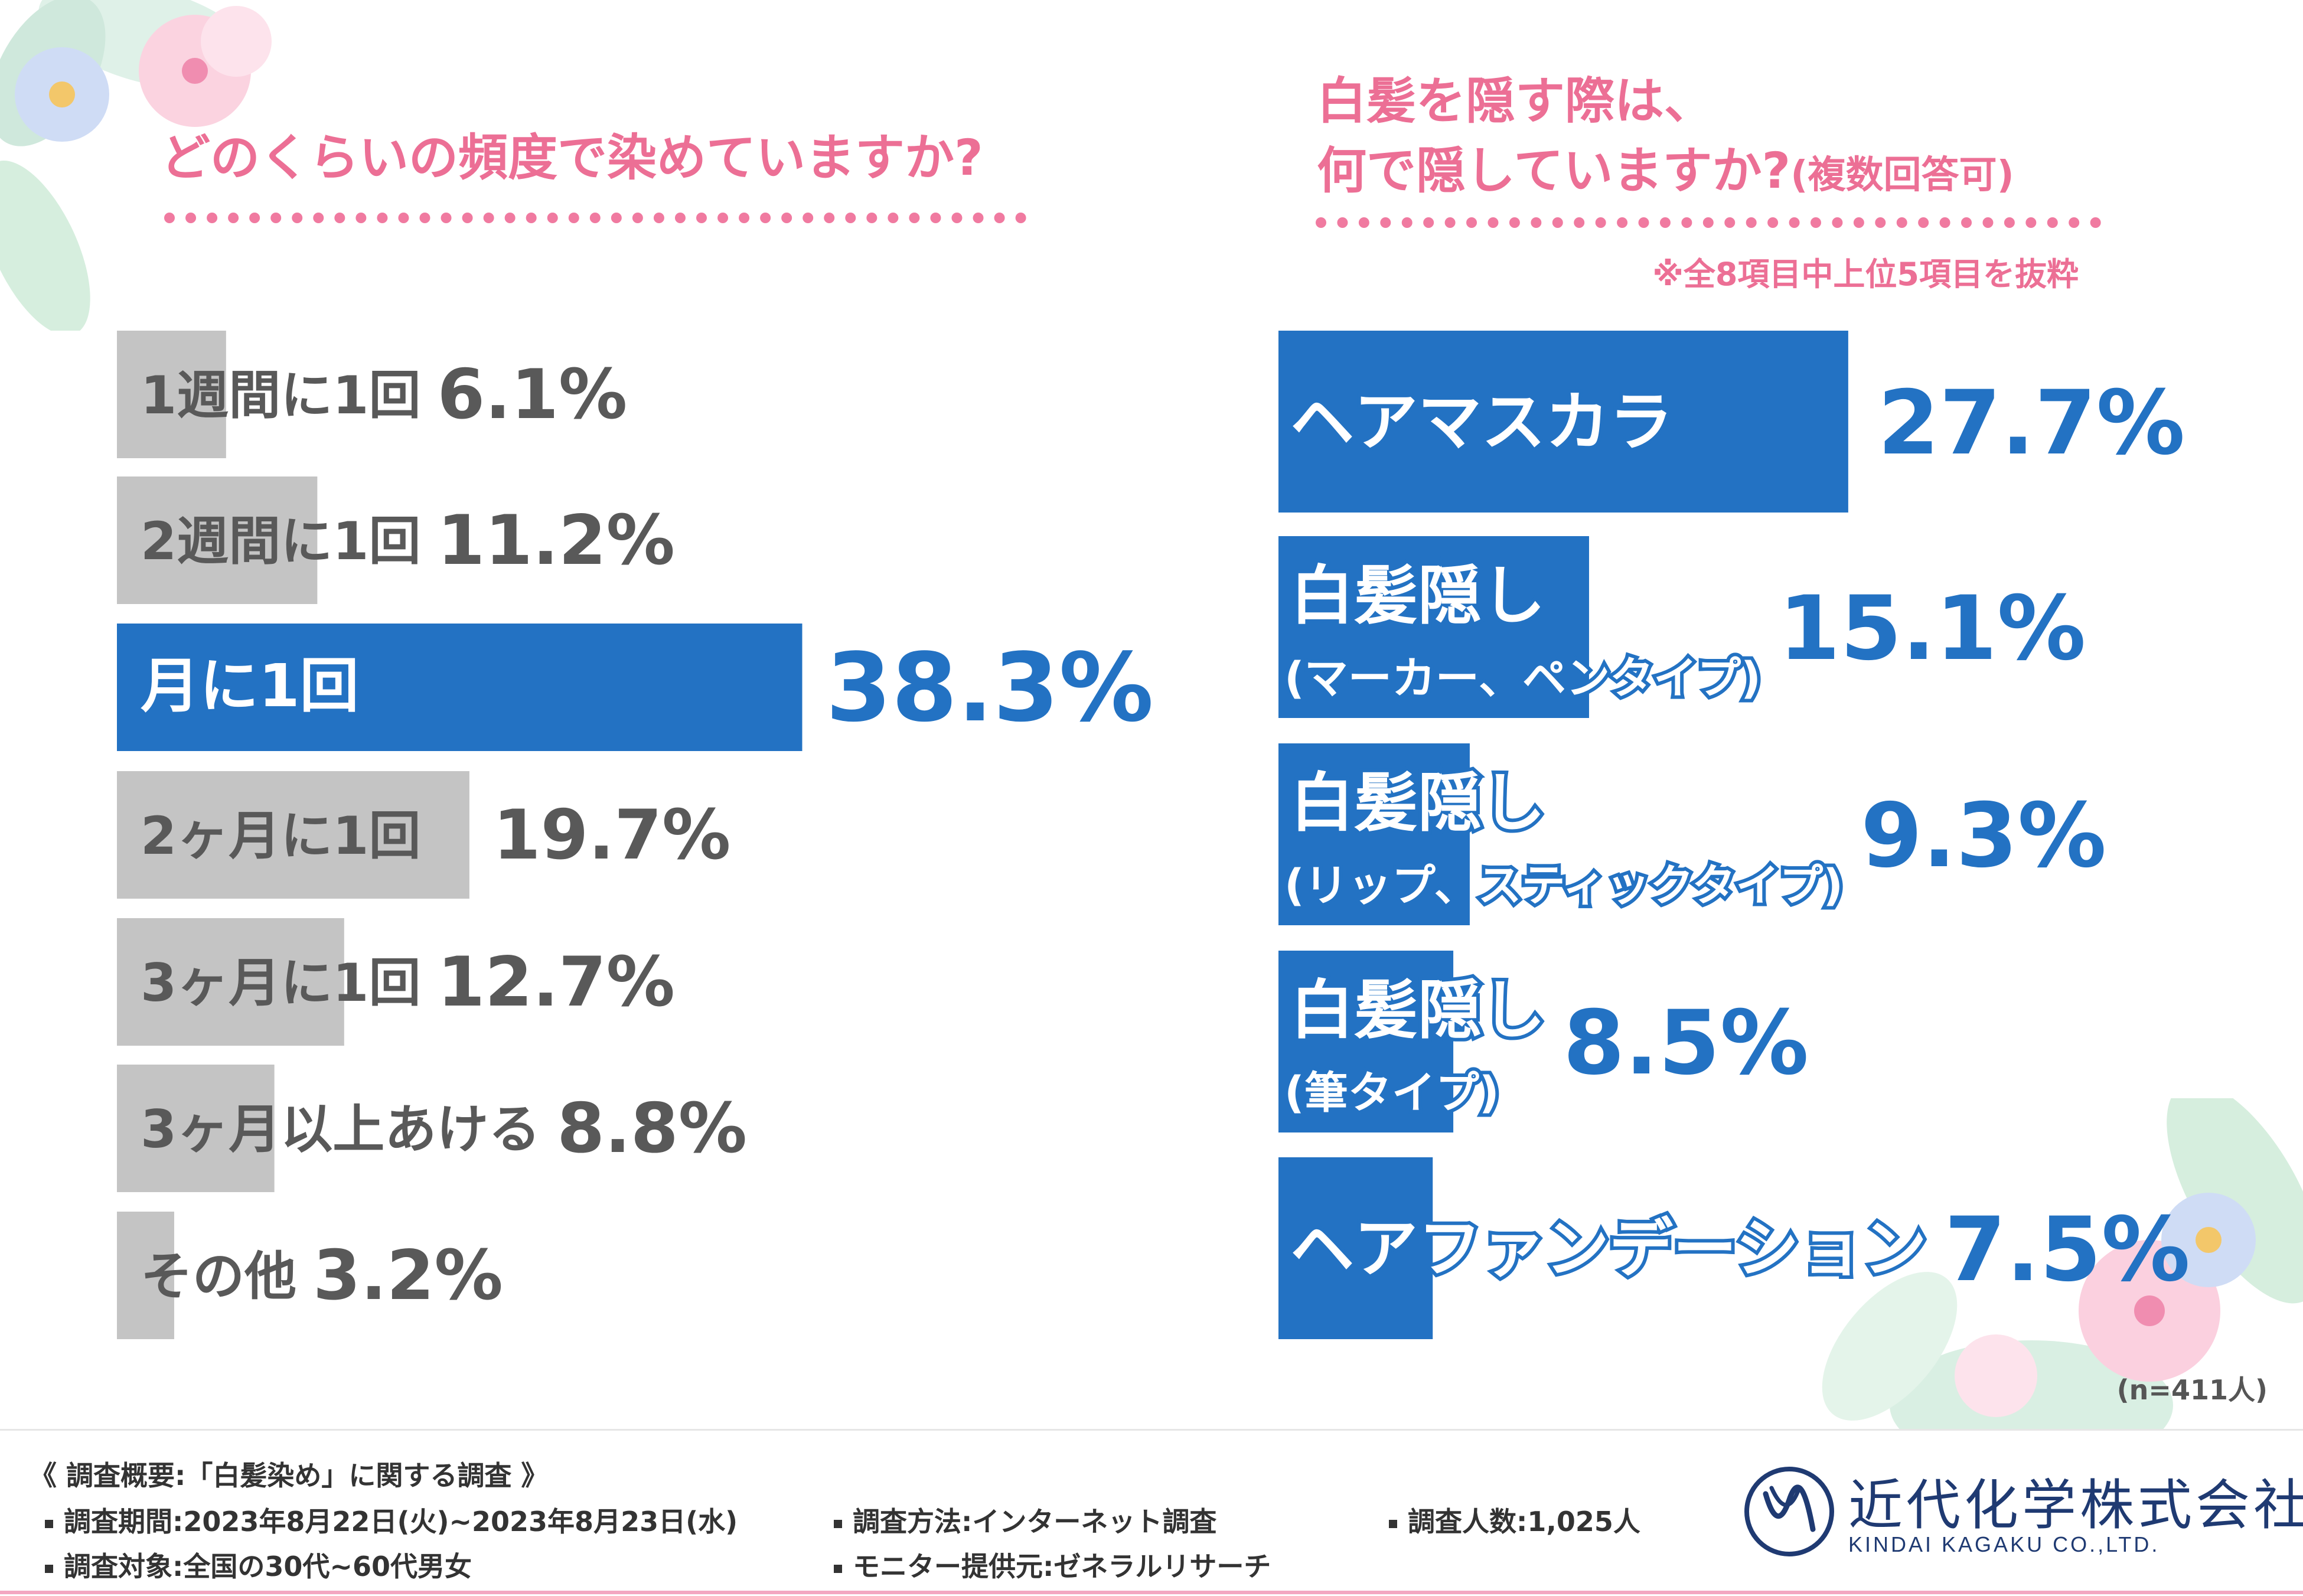  What do you see at coordinates (1554, 171) in the screenshot?
I see `right-title-question: 何で隠していますか?` at bounding box center [1554, 171].